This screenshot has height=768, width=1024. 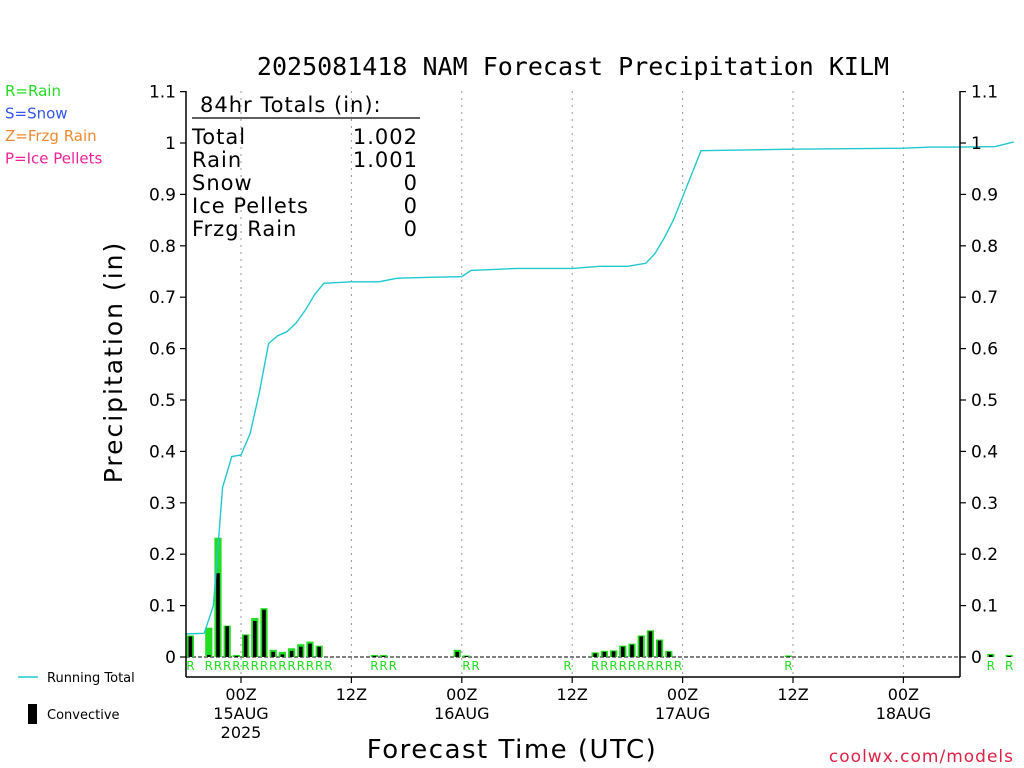 I want to click on y-tick-label-right: 0.9, so click(x=984, y=195).